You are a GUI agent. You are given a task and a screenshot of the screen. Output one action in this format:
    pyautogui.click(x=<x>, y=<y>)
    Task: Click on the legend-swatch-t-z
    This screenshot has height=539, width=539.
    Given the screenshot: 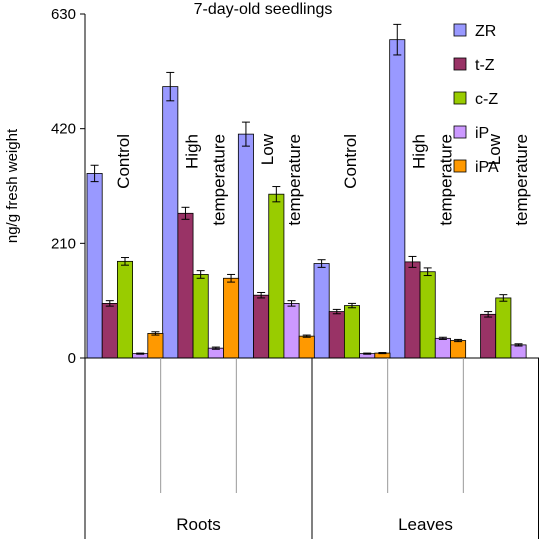 What is the action you would take?
    pyautogui.click(x=460, y=64)
    